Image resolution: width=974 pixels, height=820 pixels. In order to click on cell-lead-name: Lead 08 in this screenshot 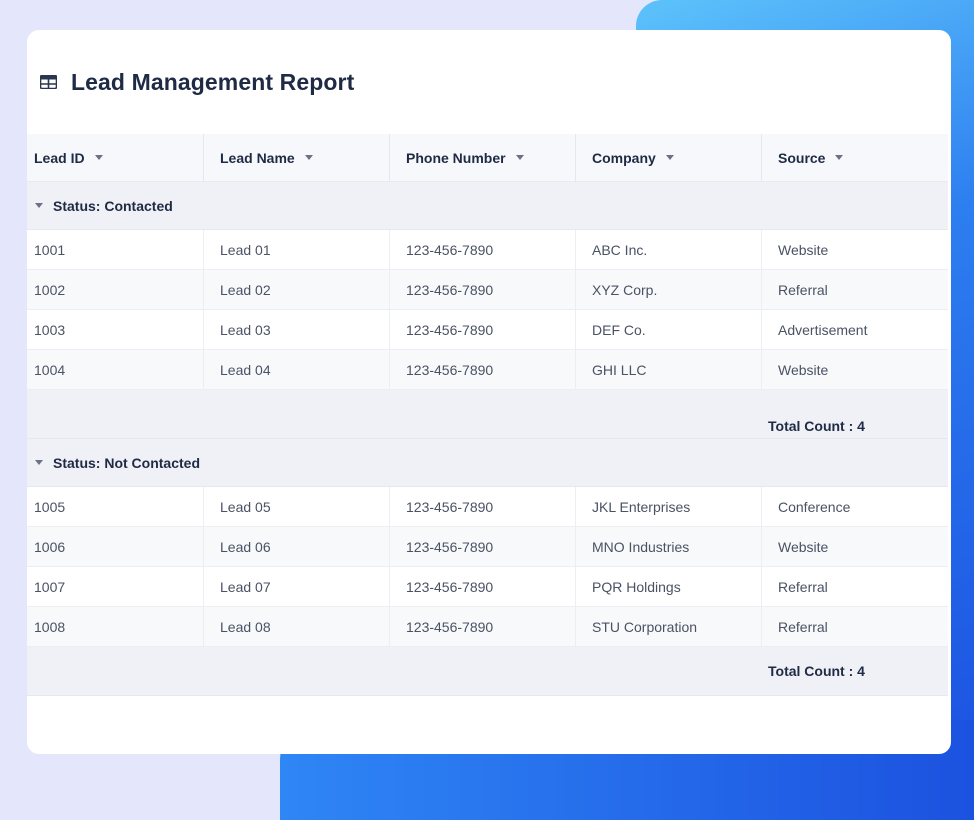, I will do `click(297, 626)`.